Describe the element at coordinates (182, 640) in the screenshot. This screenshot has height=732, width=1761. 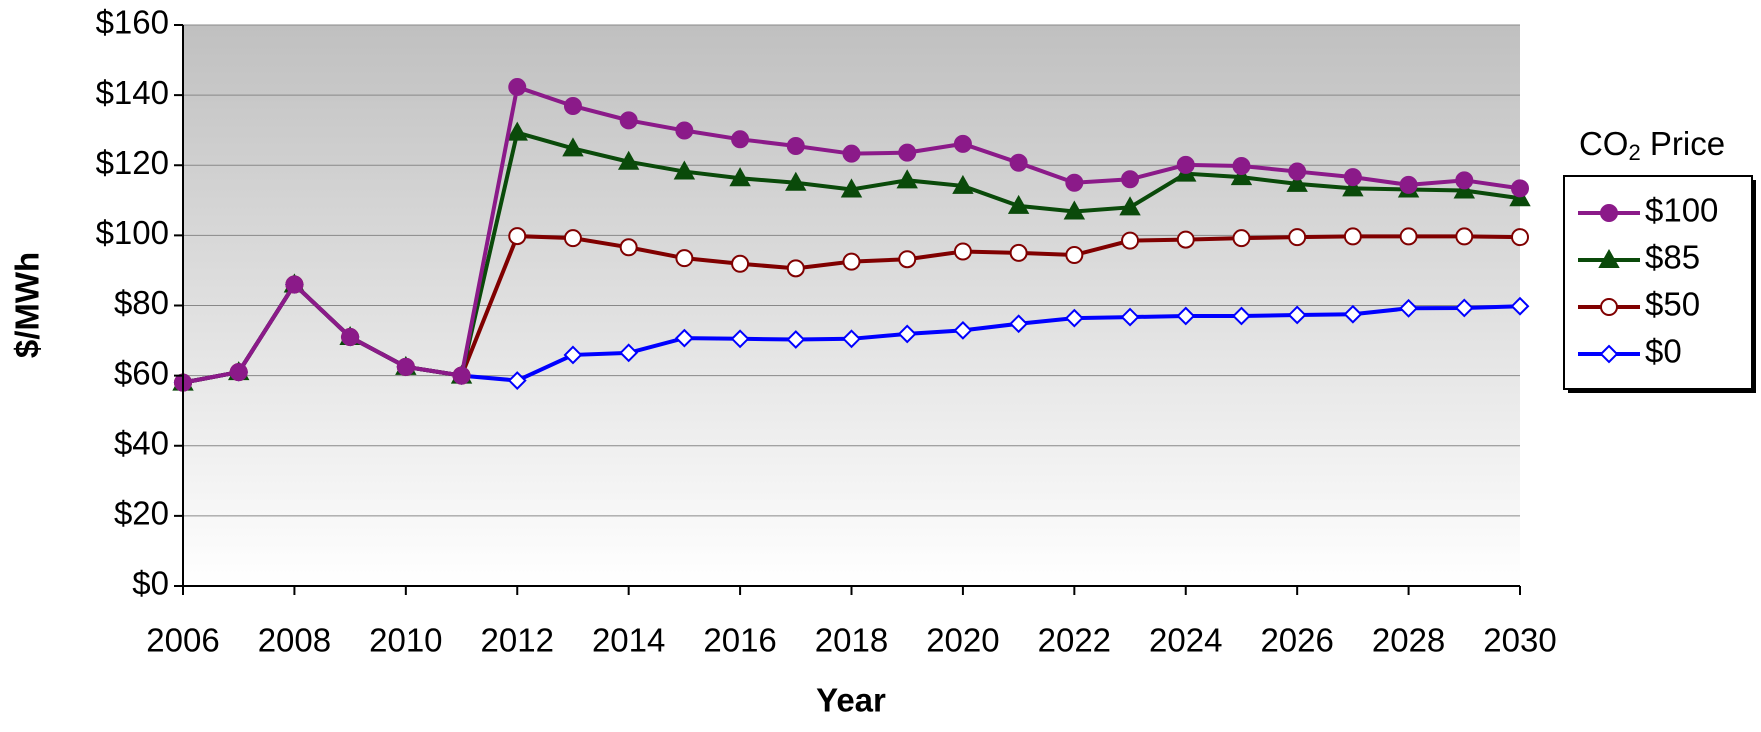
I see `x-tick-label: 2006` at that location.